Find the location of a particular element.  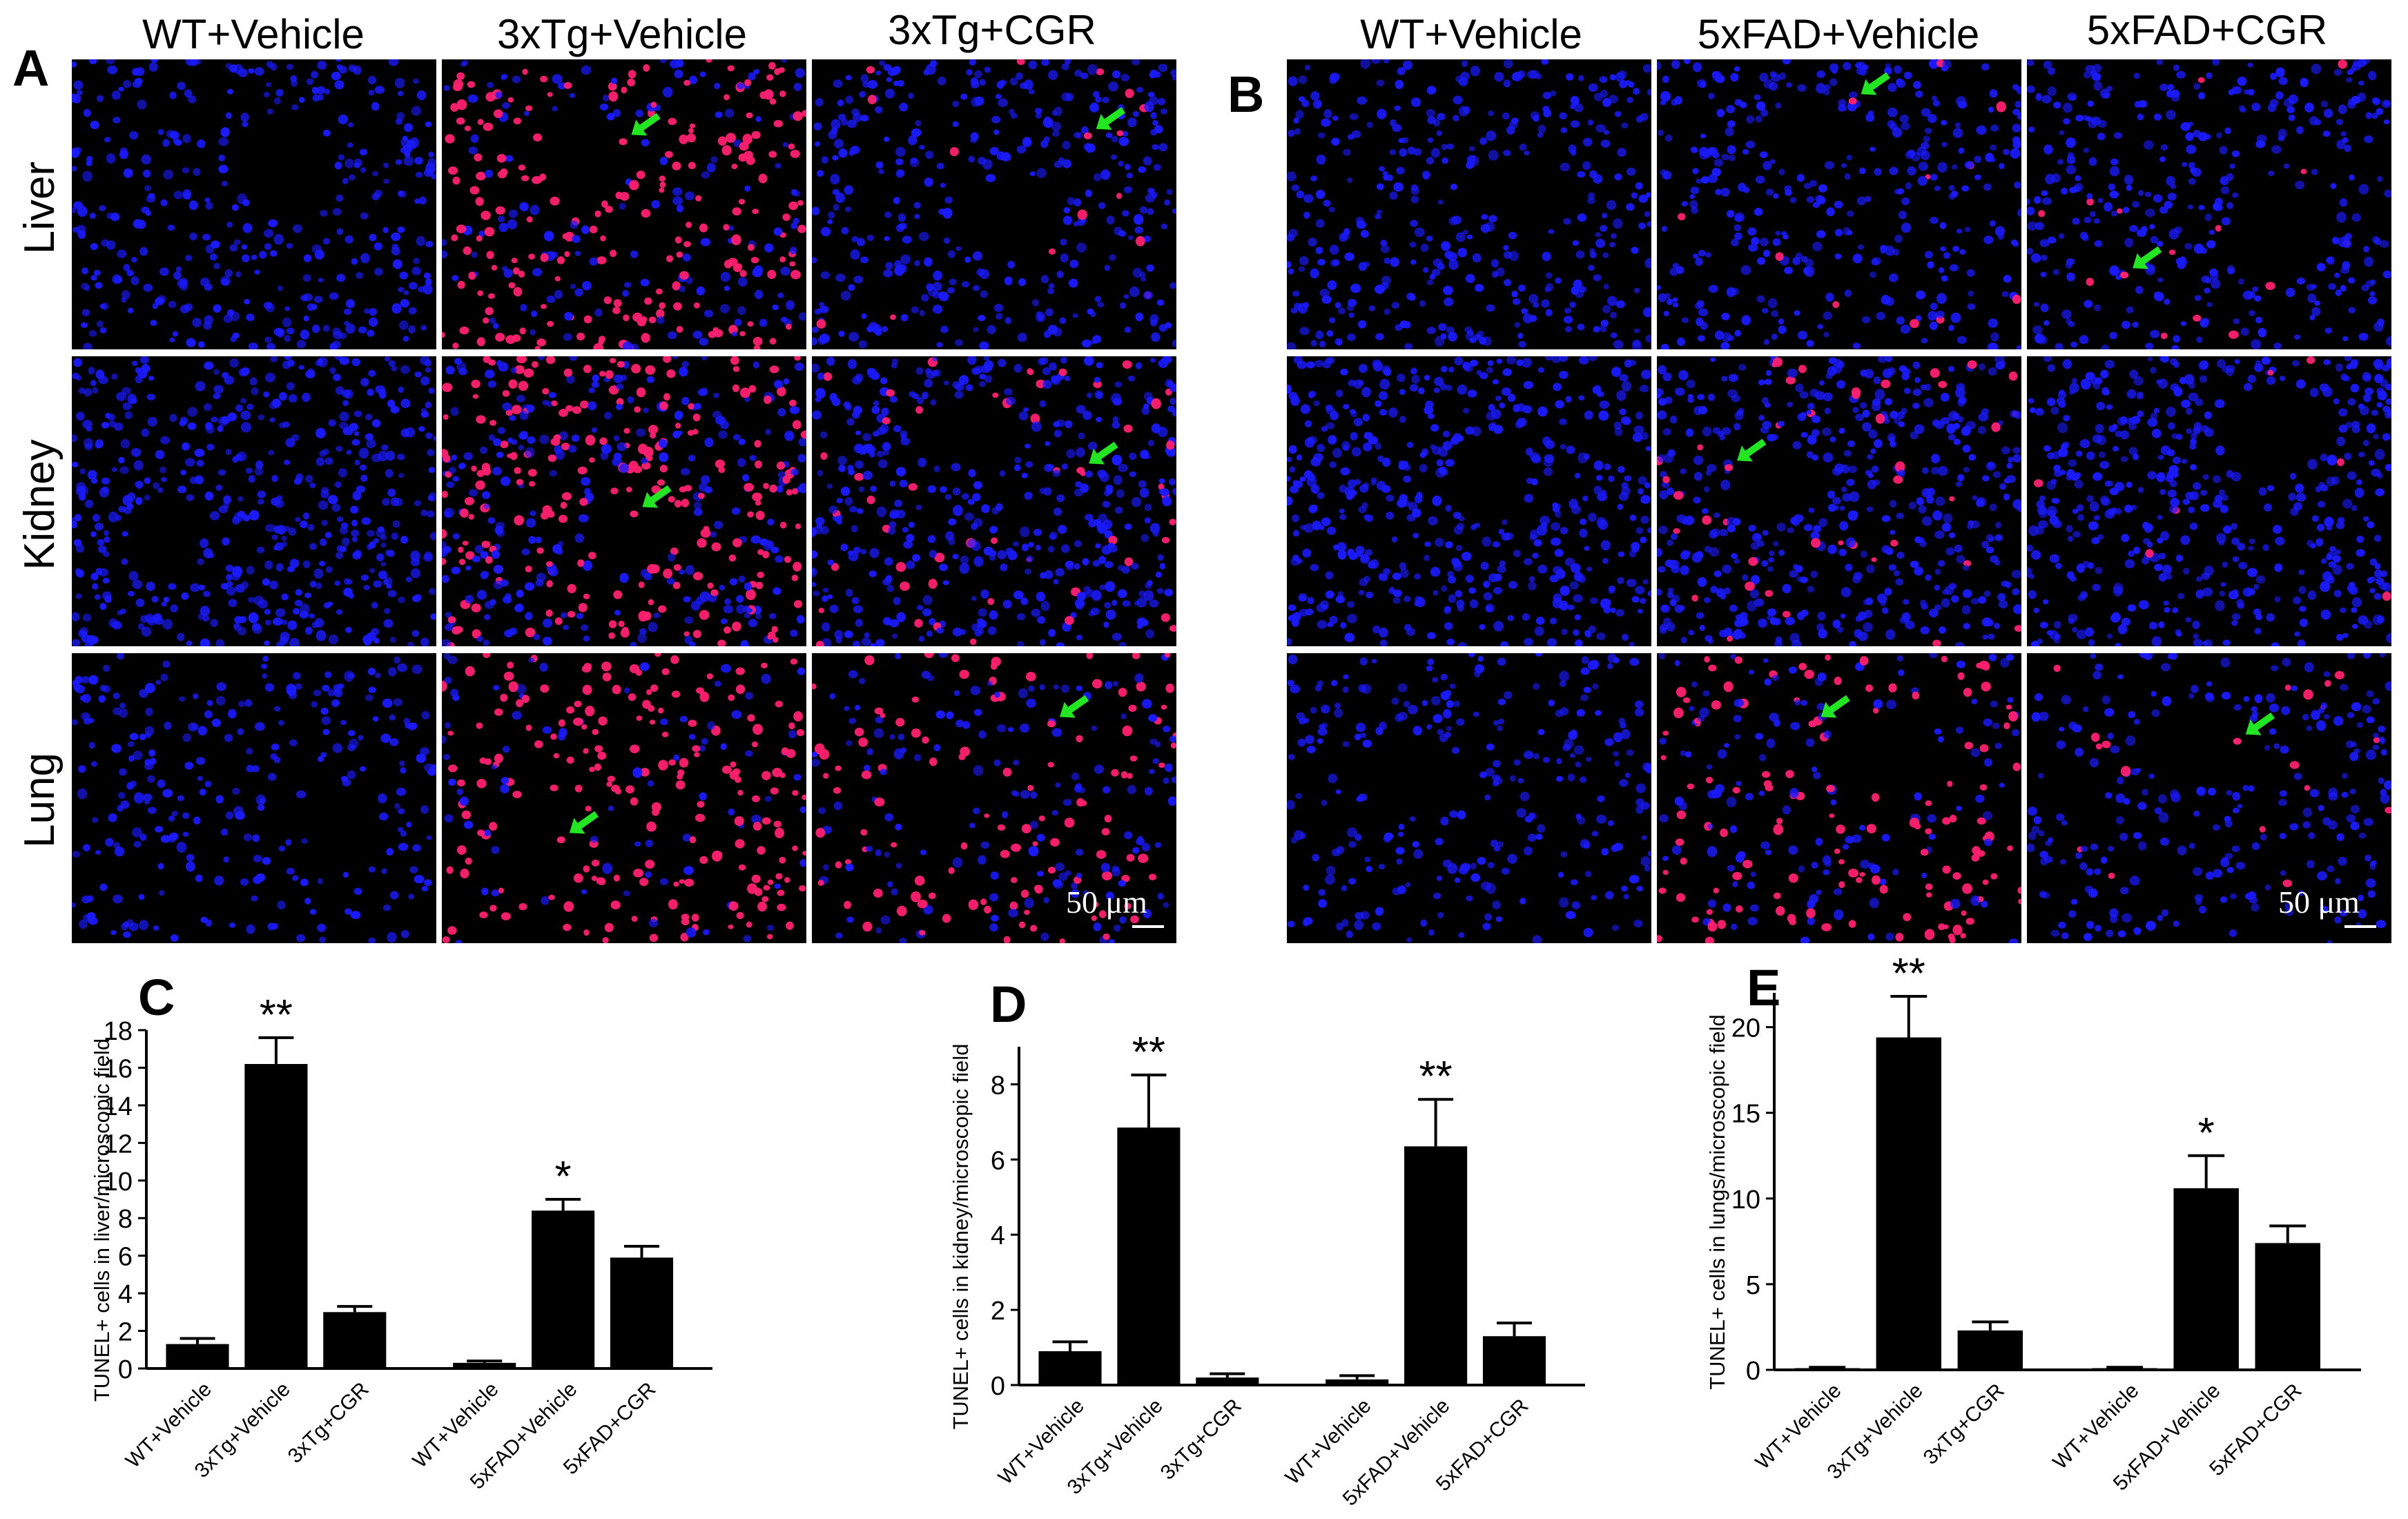

panel-letter-C: C is located at coordinates (156, 997).